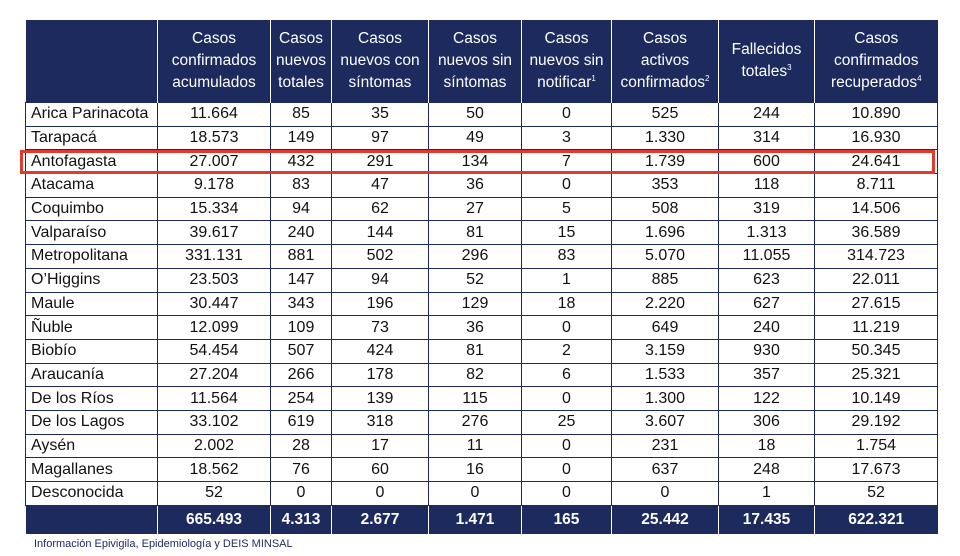 This screenshot has width=960, height=556. What do you see at coordinates (91, 446) in the screenshot?
I see `region-name-cell: Aysén` at bounding box center [91, 446].